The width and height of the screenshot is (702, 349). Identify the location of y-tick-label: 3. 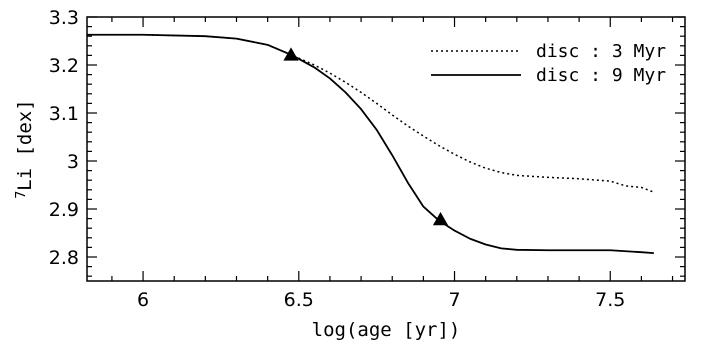
(73, 162).